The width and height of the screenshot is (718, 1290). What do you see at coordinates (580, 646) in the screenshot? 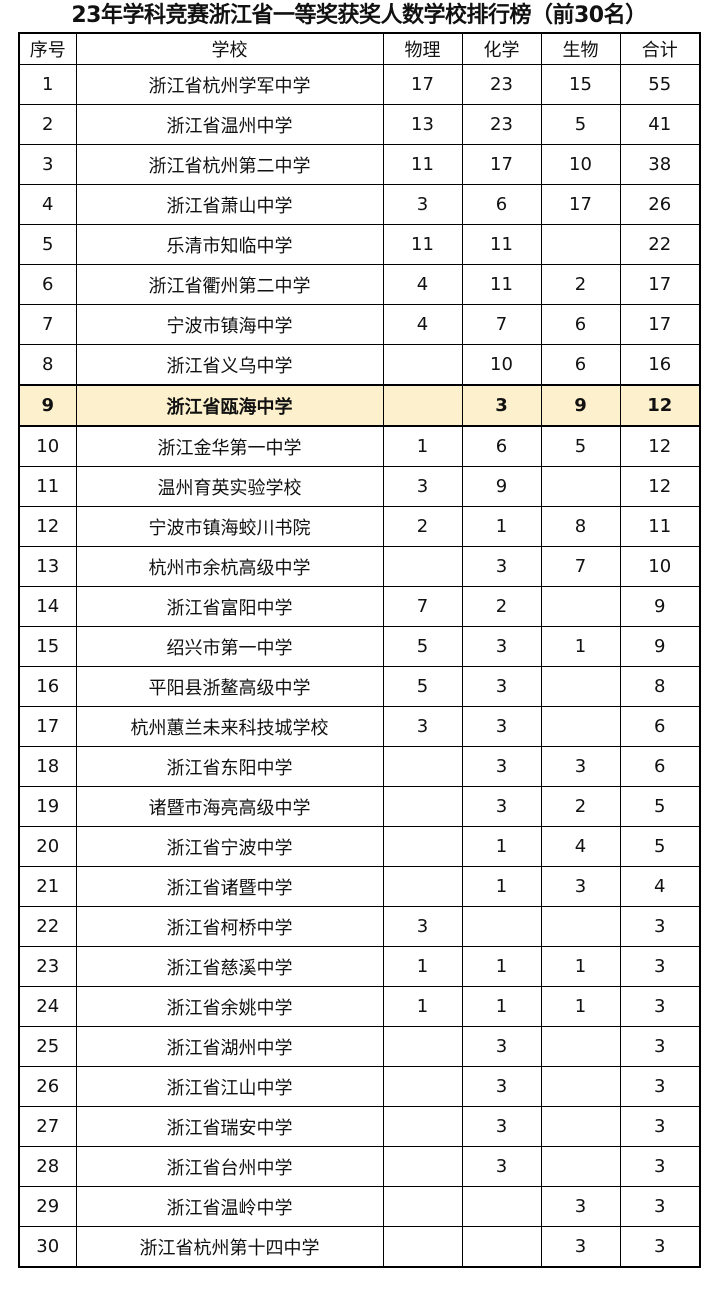
I see `cell-biology: 1` at bounding box center [580, 646].